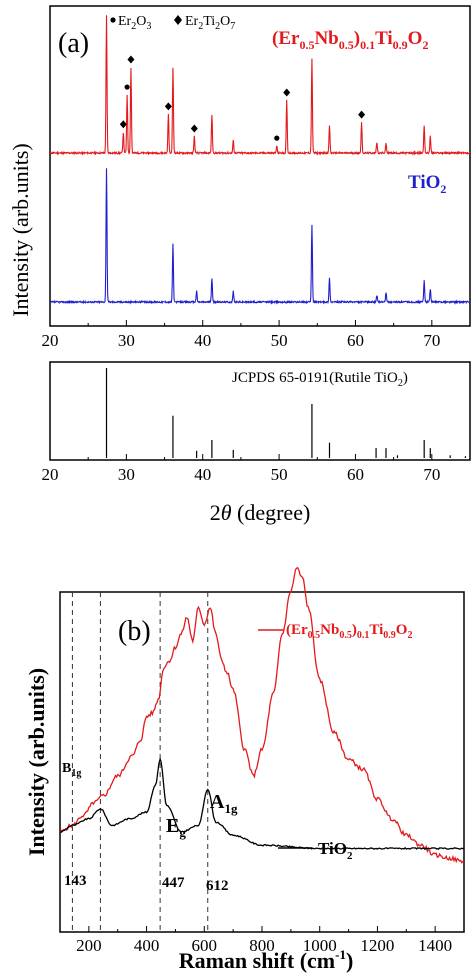  Describe the element at coordinates (89, 945) in the screenshot. I see `x-tick-label: 200` at that location.